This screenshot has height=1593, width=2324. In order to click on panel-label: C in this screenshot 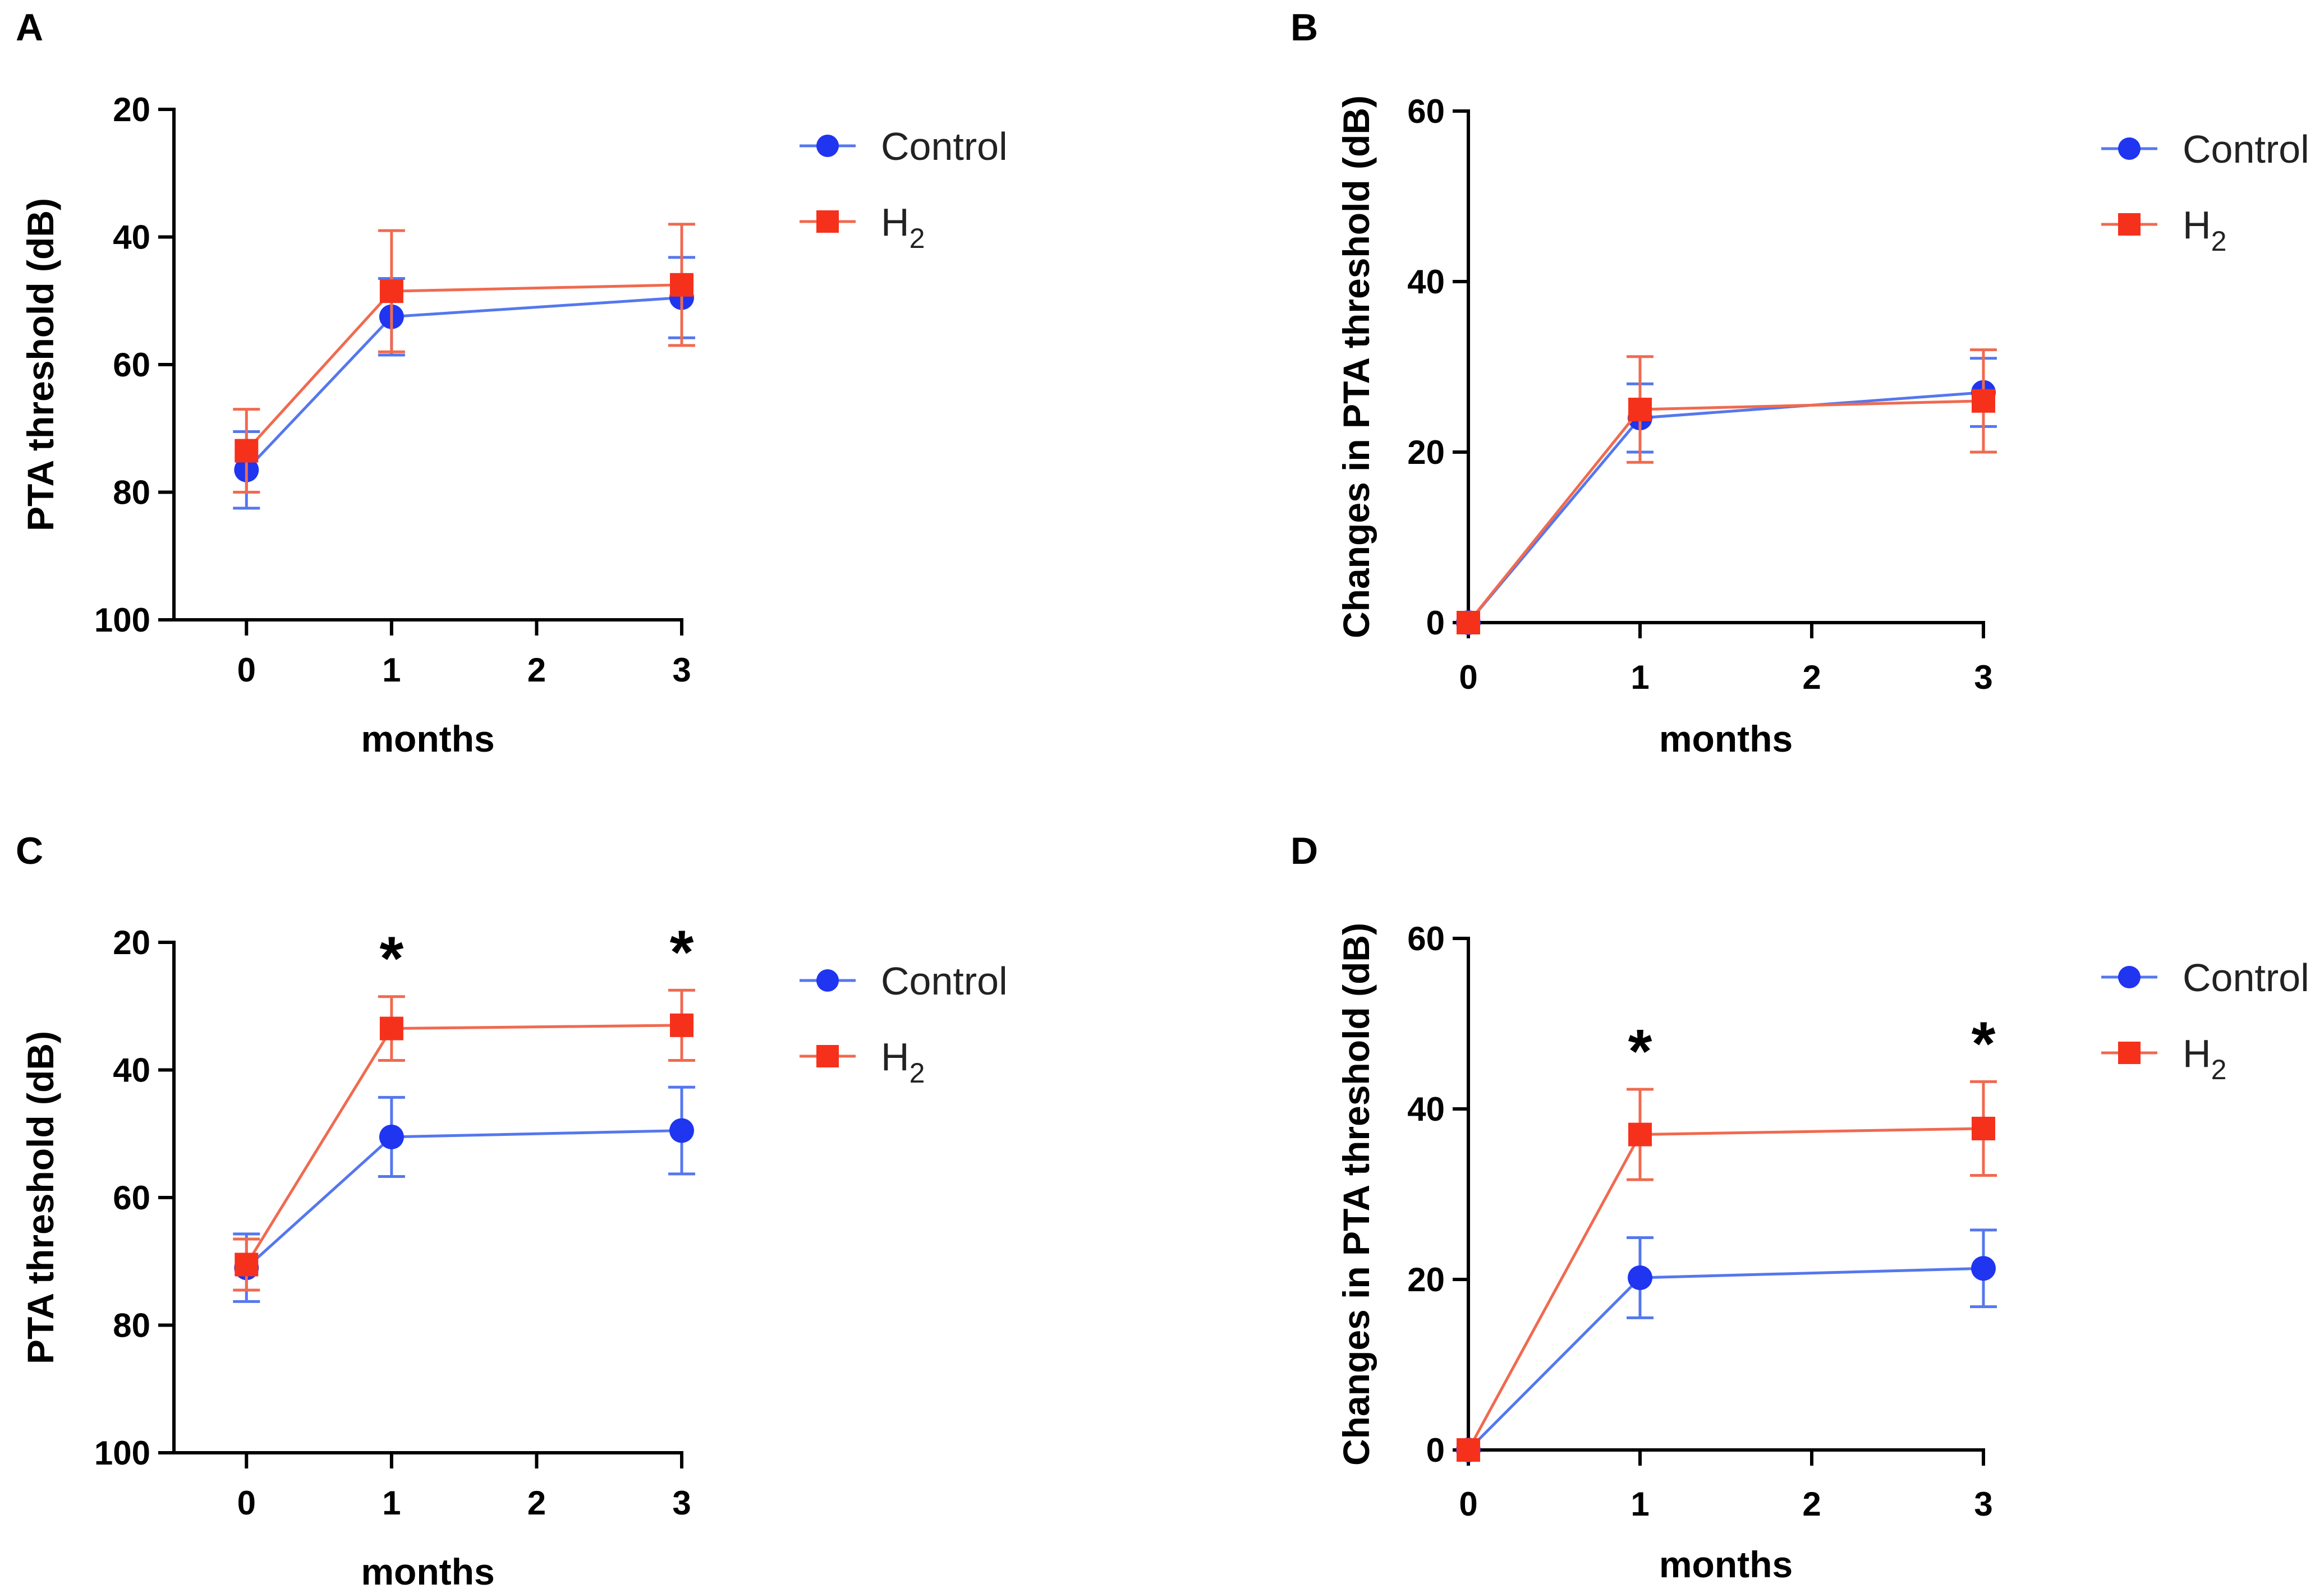, I will do `click(29, 851)`.